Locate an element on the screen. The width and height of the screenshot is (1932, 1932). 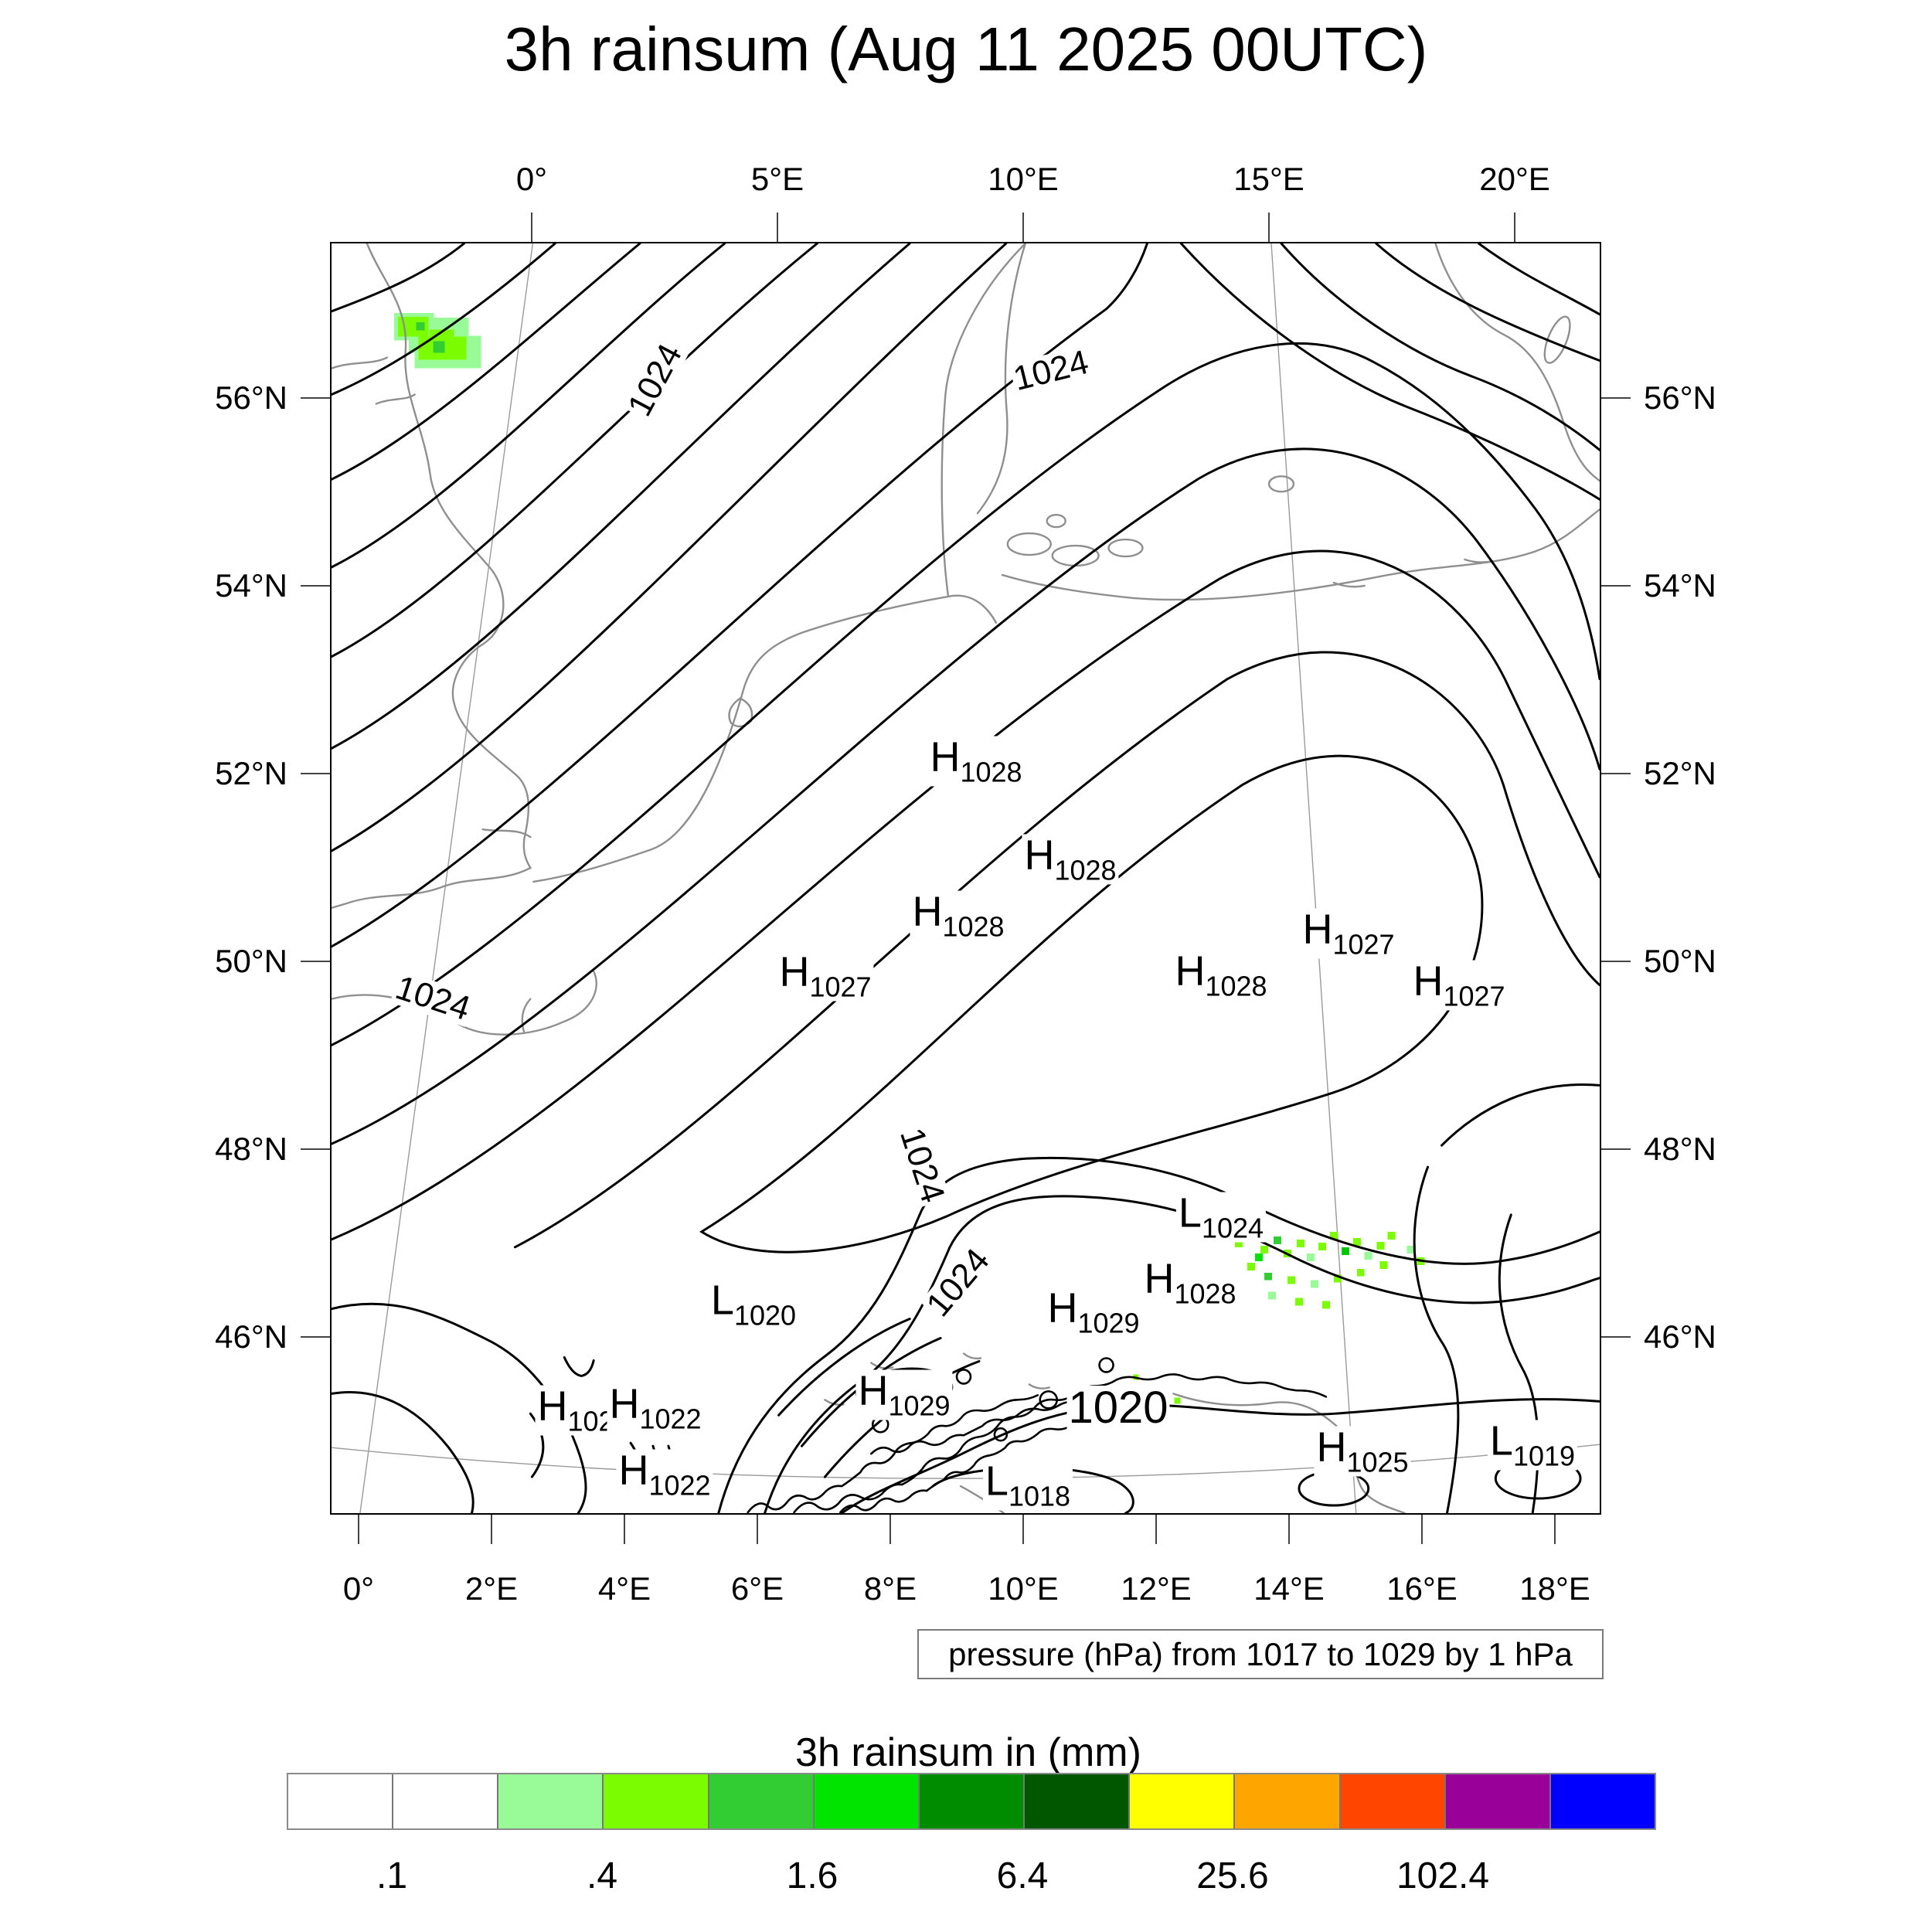
pressure-system-label: L1020 is located at coordinates (753, 1305).